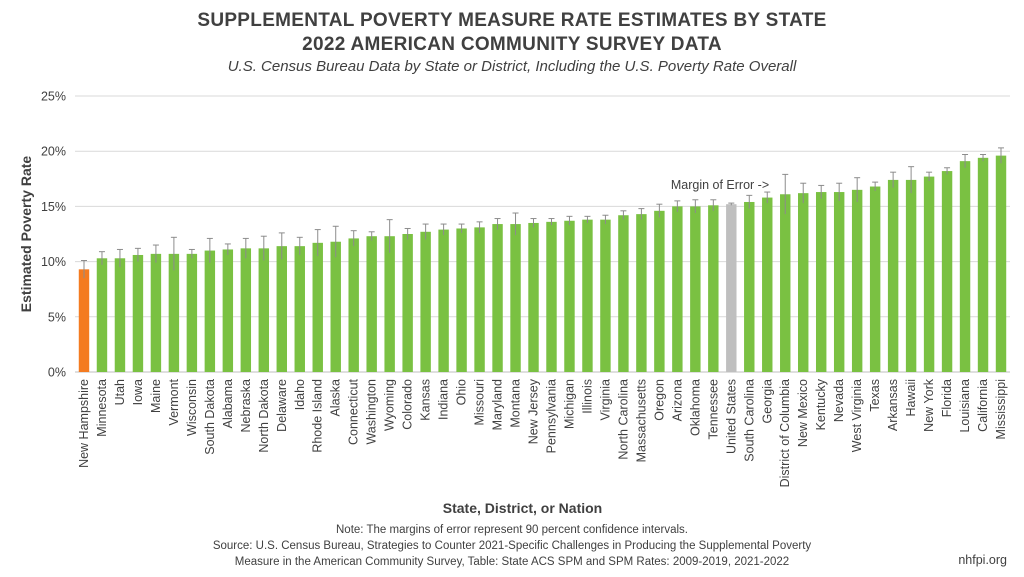 The height and width of the screenshot is (577, 1024). I want to click on bar-louisiana, so click(965, 266).